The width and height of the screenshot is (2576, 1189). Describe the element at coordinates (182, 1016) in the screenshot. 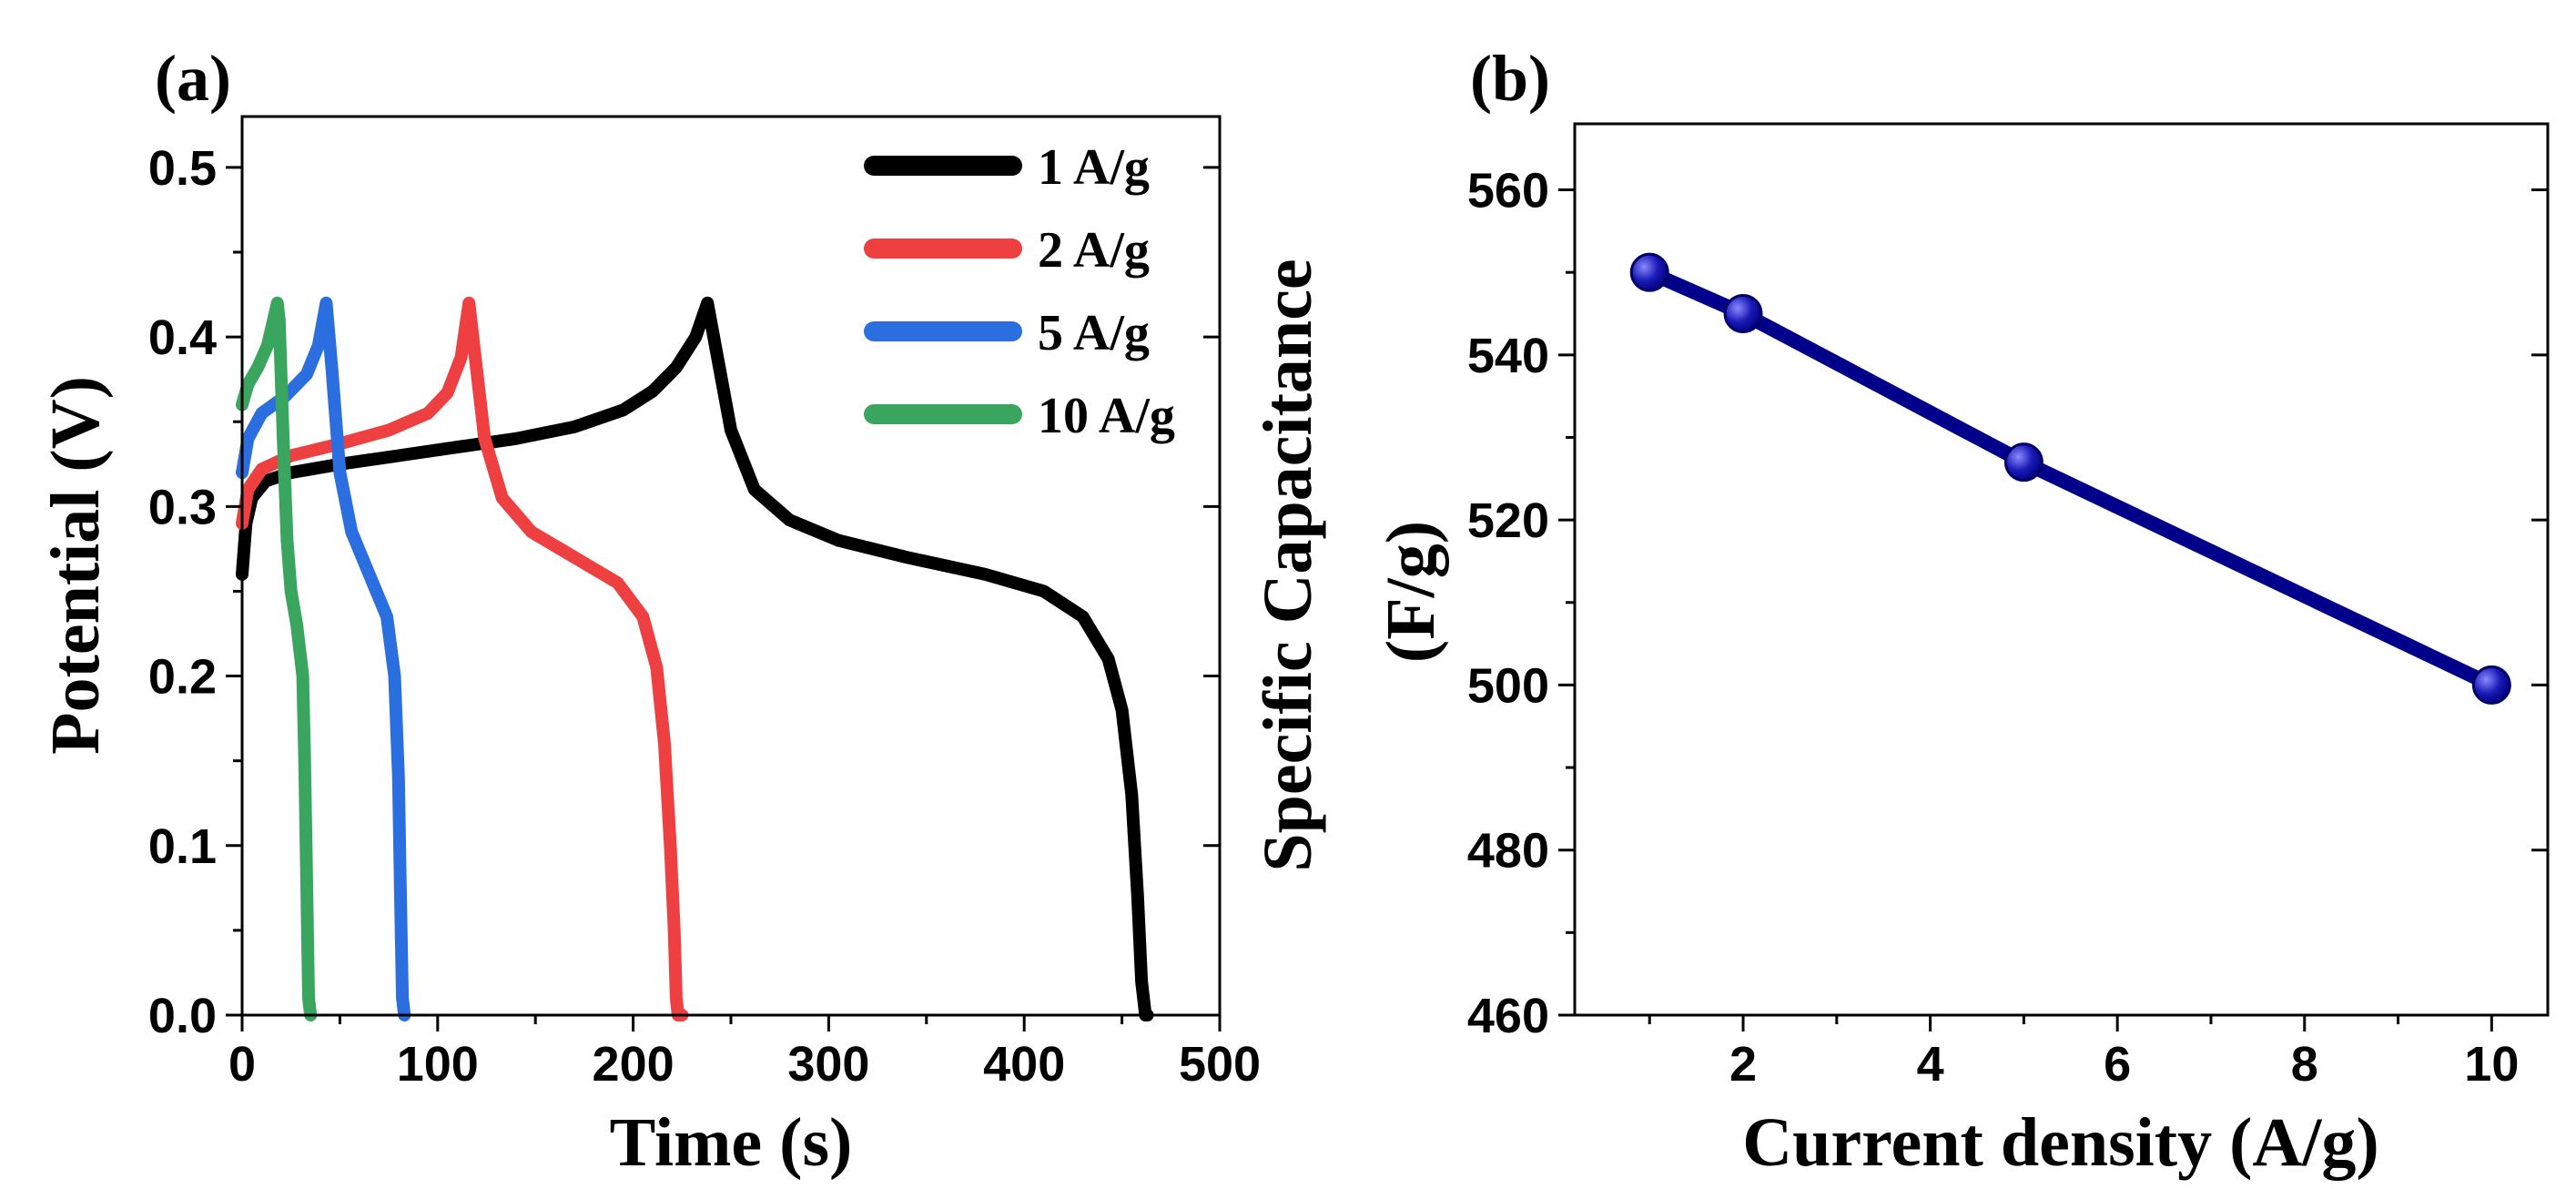

I see `panel-a-y-tick-label: 0.0` at that location.